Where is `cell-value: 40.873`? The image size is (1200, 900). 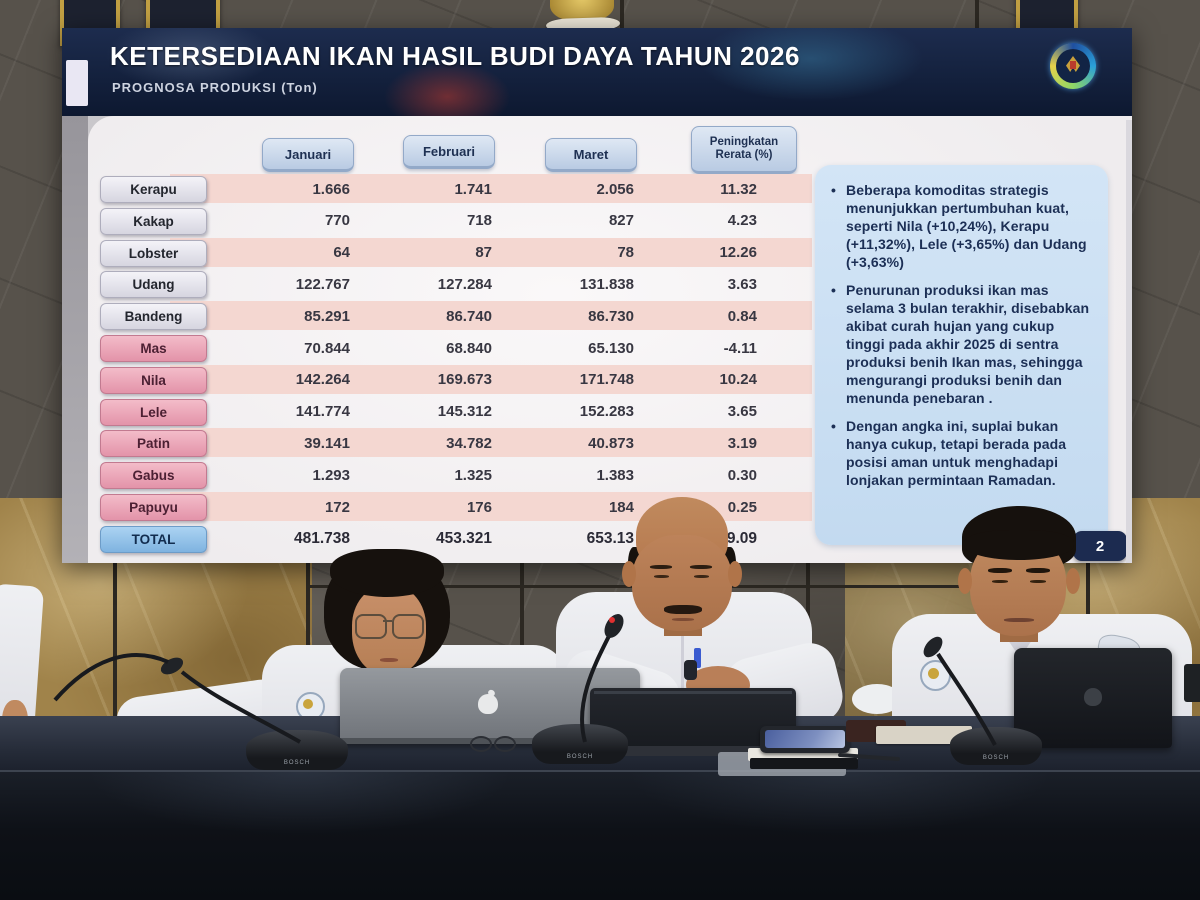
cell-value: 40.873 is located at coordinates (611, 443).